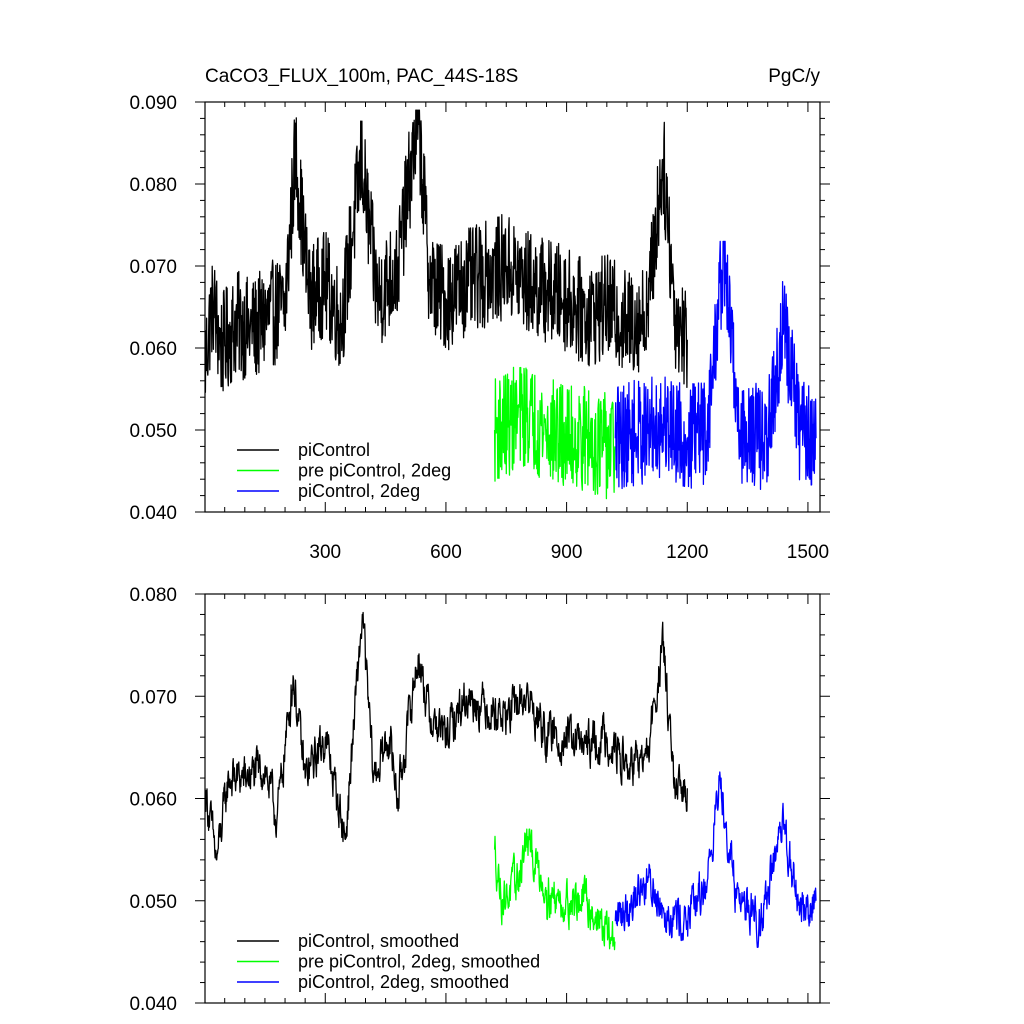  What do you see at coordinates (378, 941) in the screenshot?
I see `legend-label: piControl, smoothed` at bounding box center [378, 941].